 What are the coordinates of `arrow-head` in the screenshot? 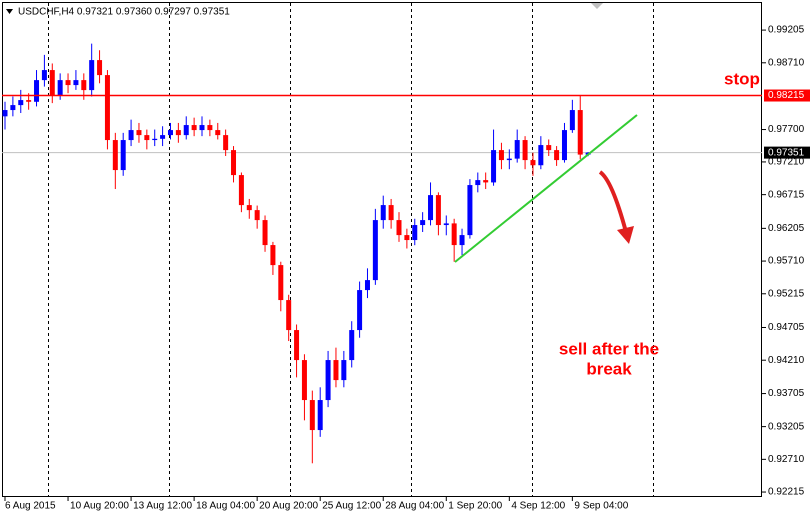 It's located at (625, 235).